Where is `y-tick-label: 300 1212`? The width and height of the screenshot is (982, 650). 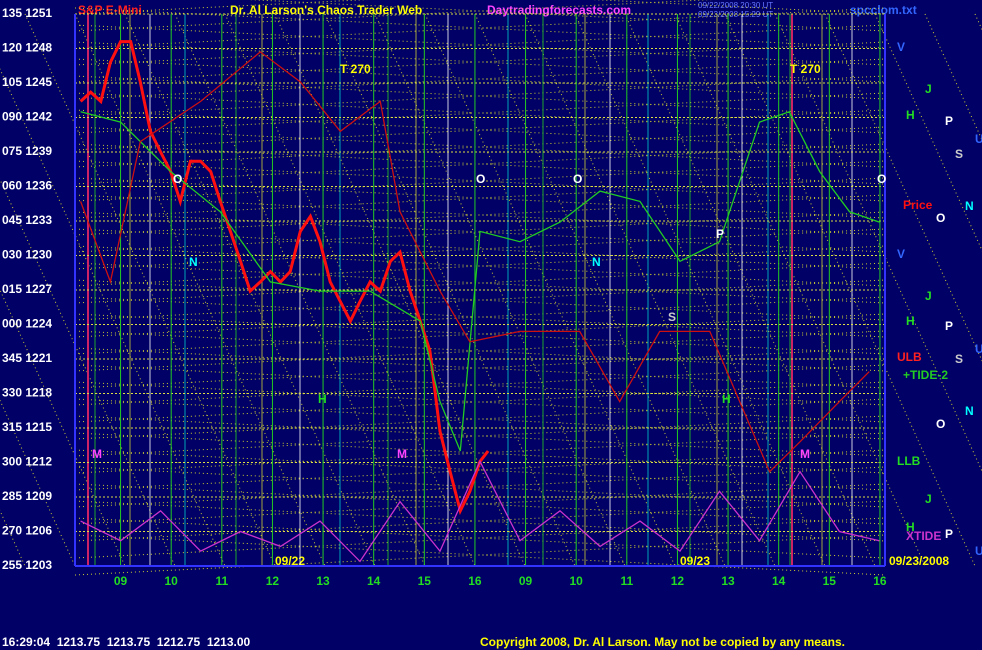 y-tick-label: 300 1212 is located at coordinates (27, 462).